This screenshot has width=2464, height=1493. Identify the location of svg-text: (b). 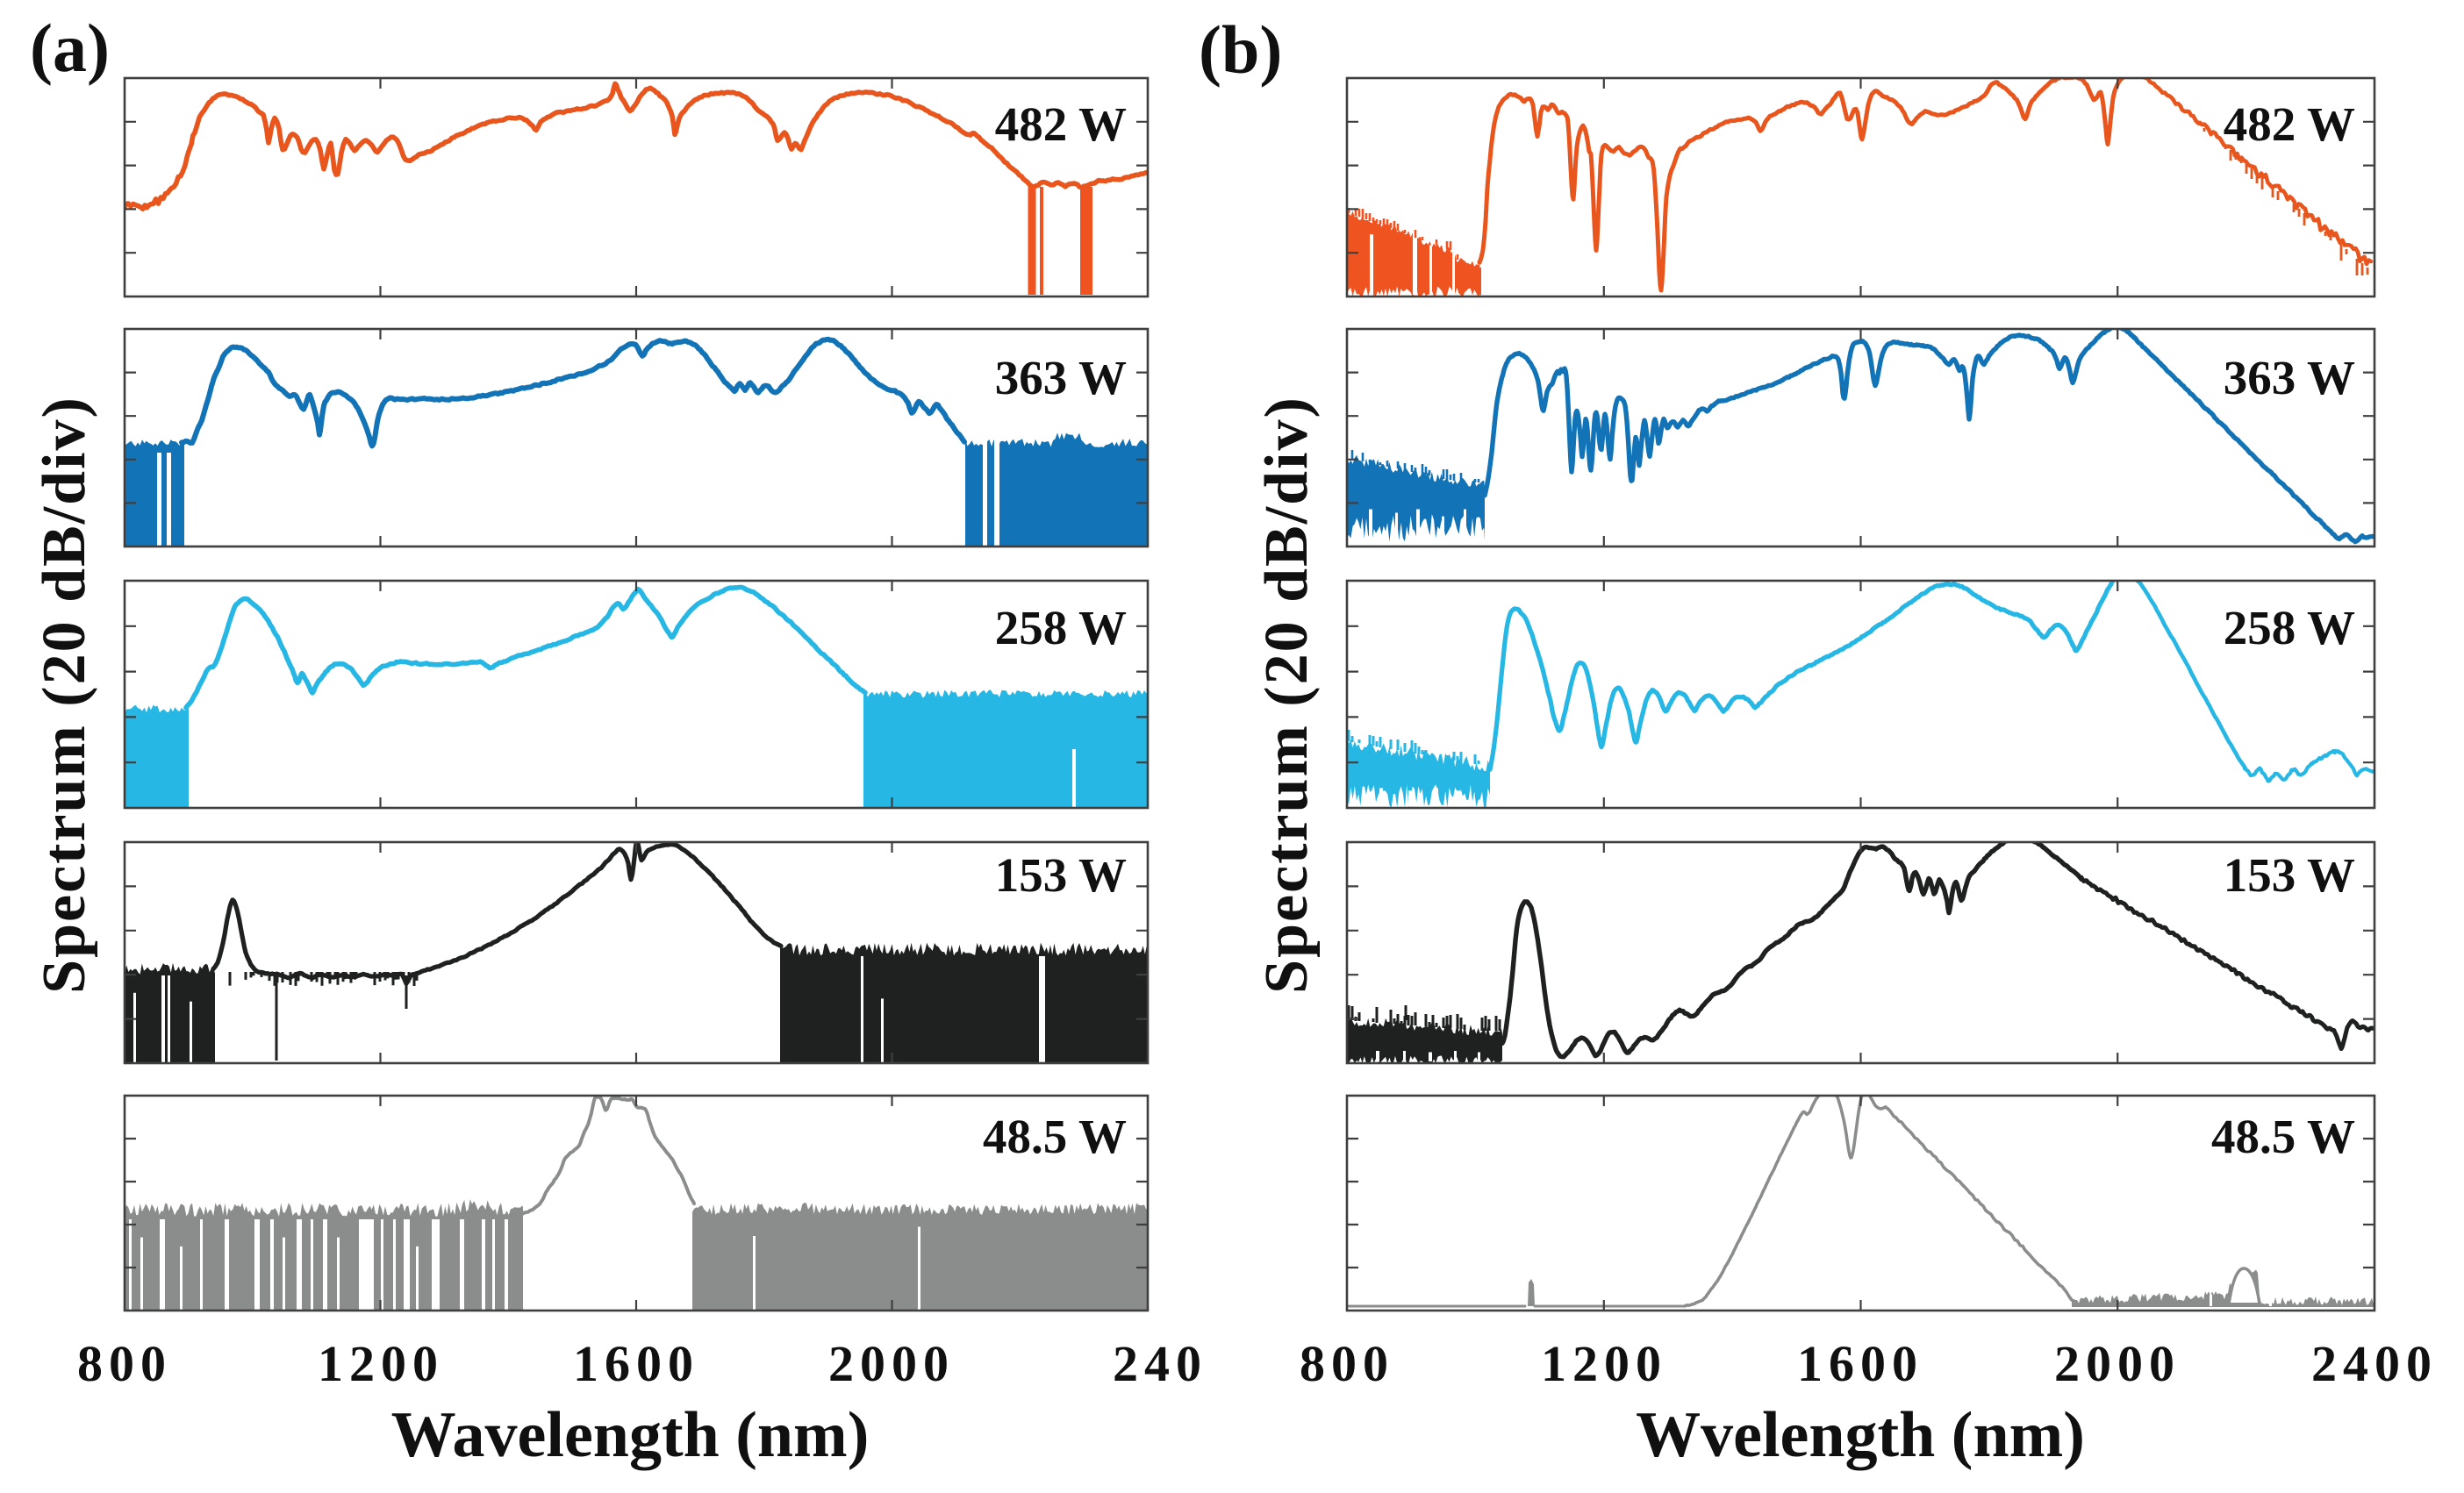
(1240, 49).